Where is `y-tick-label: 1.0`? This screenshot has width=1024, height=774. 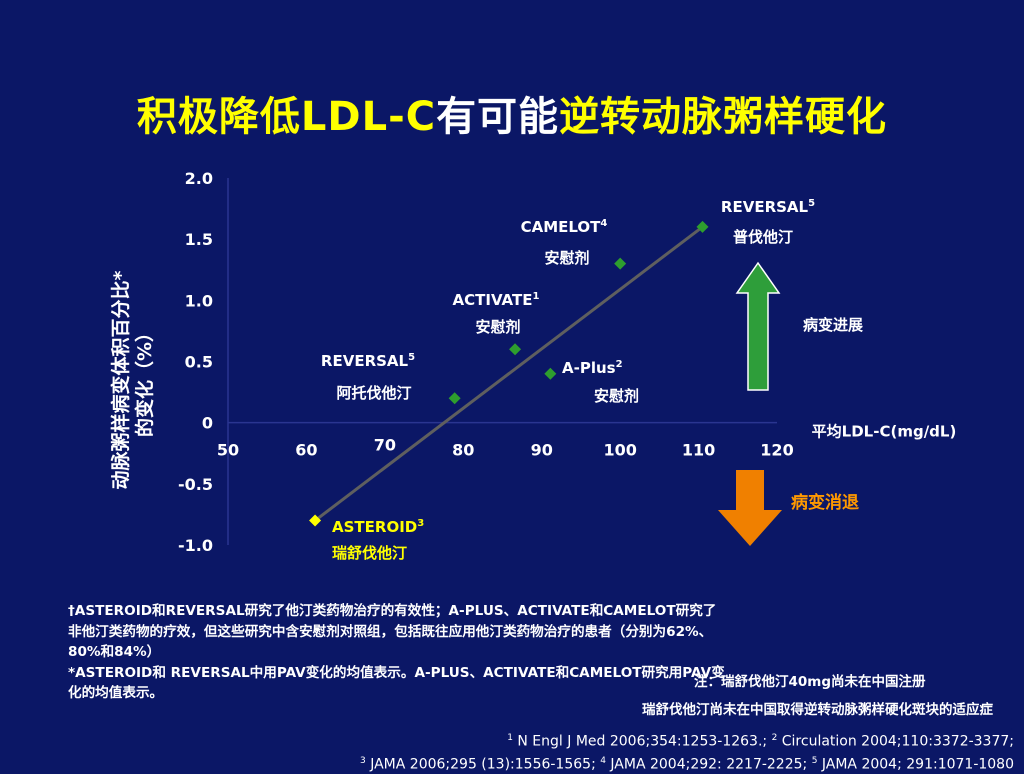
y-tick-label: 1.0 is located at coordinates (199, 300).